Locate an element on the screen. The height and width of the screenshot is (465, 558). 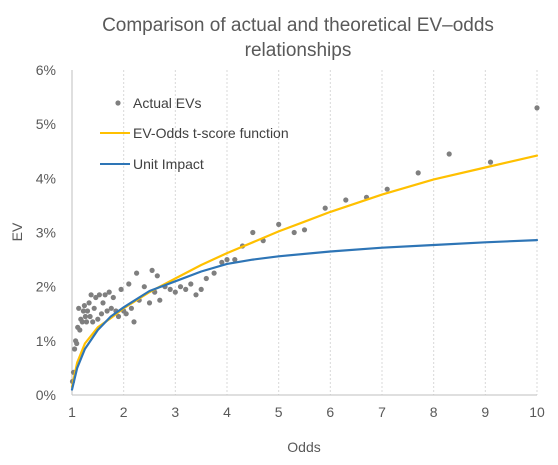
x-tick-label-6: 6 is located at coordinates (330, 412).